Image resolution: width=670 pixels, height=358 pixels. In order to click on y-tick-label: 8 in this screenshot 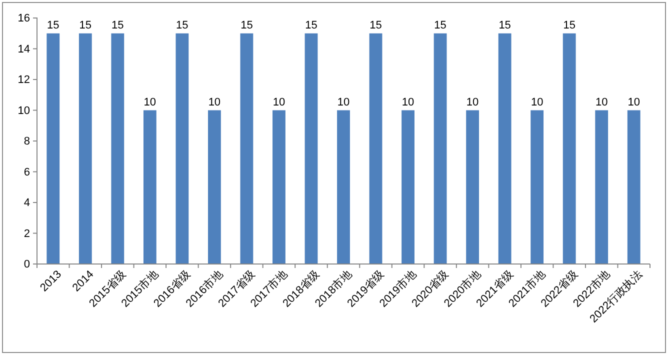, I will do `click(27, 142)`.